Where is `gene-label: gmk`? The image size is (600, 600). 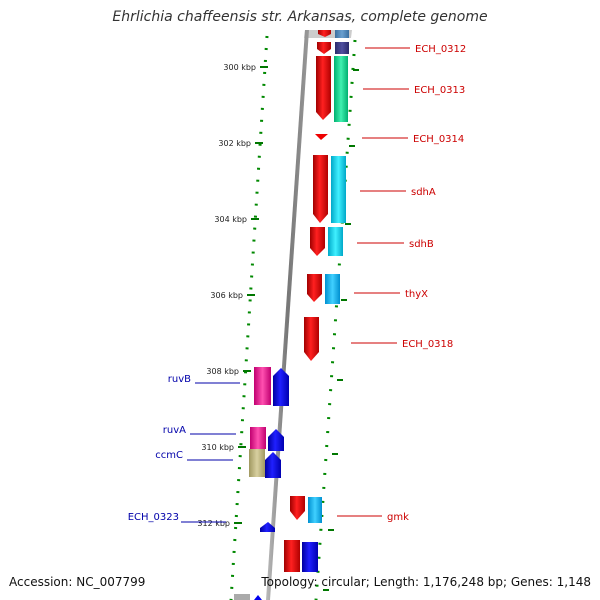 gene-label: gmk is located at coordinates (398, 517).